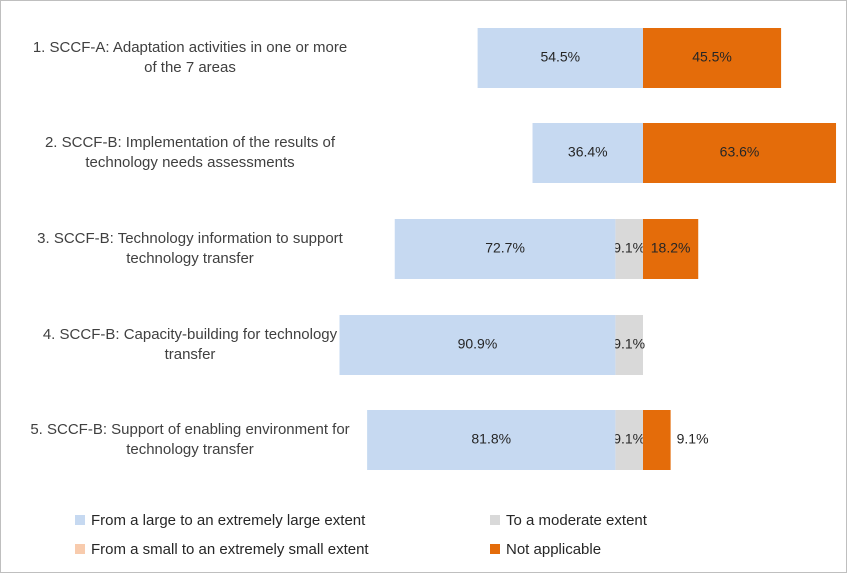 The height and width of the screenshot is (573, 847). I want to click on data-label: 81.8%, so click(491, 439).